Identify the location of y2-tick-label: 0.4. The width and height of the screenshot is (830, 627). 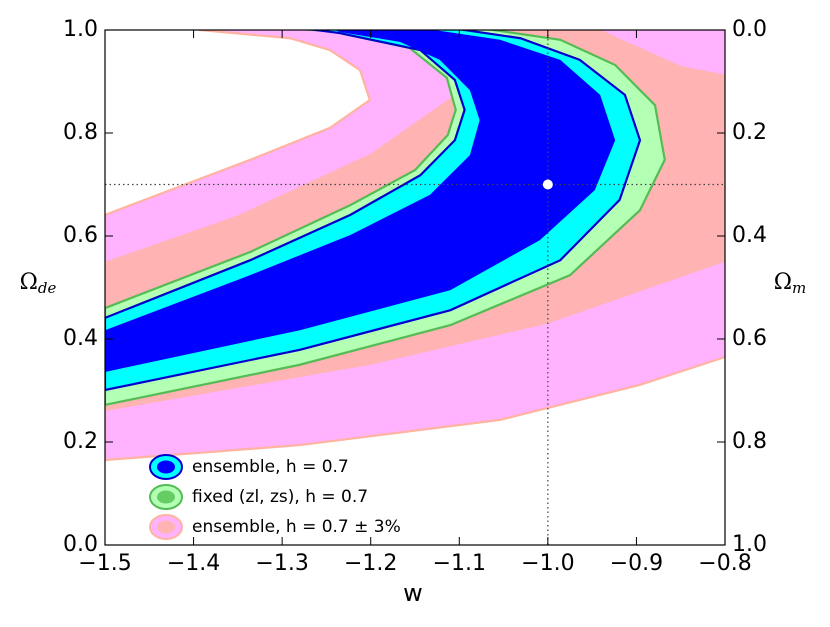
(749, 235).